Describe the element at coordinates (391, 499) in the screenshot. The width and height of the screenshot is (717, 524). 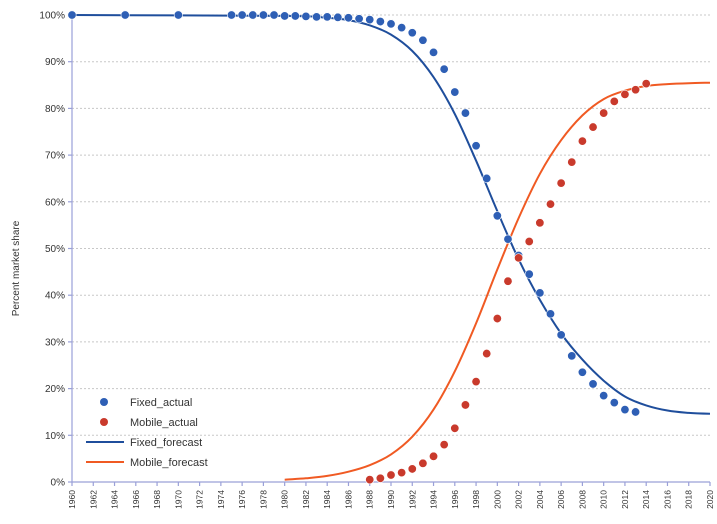
I see `x-tick-label: 1990` at that location.